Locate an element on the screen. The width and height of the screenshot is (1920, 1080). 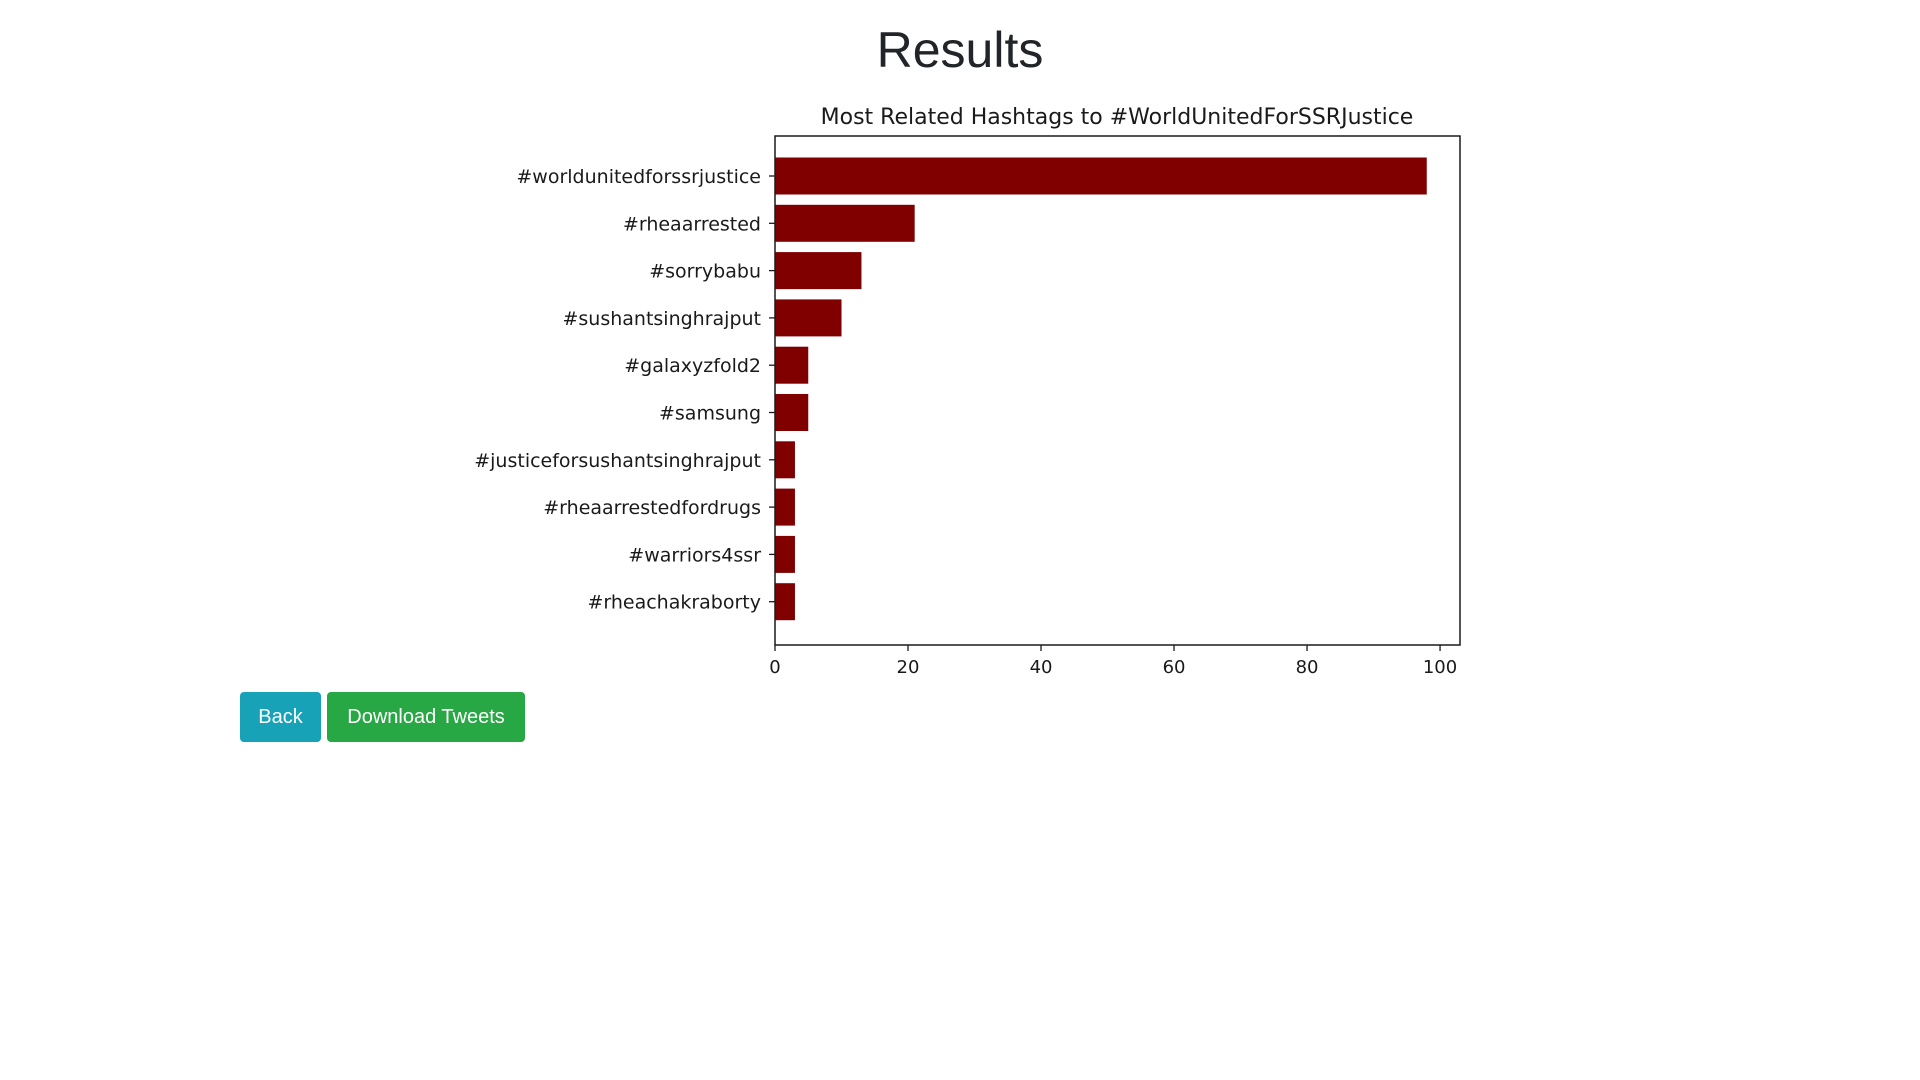
y-tick-label: #warriors4ssr is located at coordinates (694, 555).